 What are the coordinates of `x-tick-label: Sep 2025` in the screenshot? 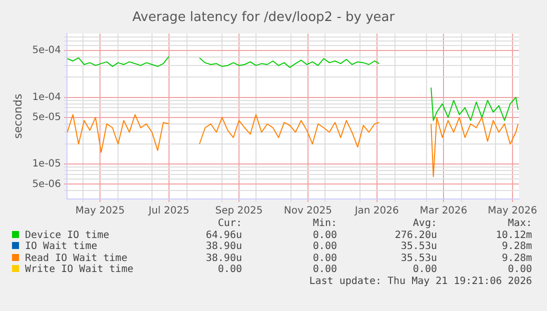 It's located at (239, 211).